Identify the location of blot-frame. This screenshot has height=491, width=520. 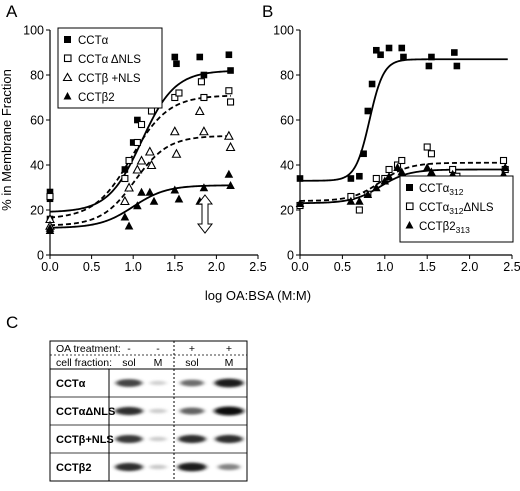
(148, 411).